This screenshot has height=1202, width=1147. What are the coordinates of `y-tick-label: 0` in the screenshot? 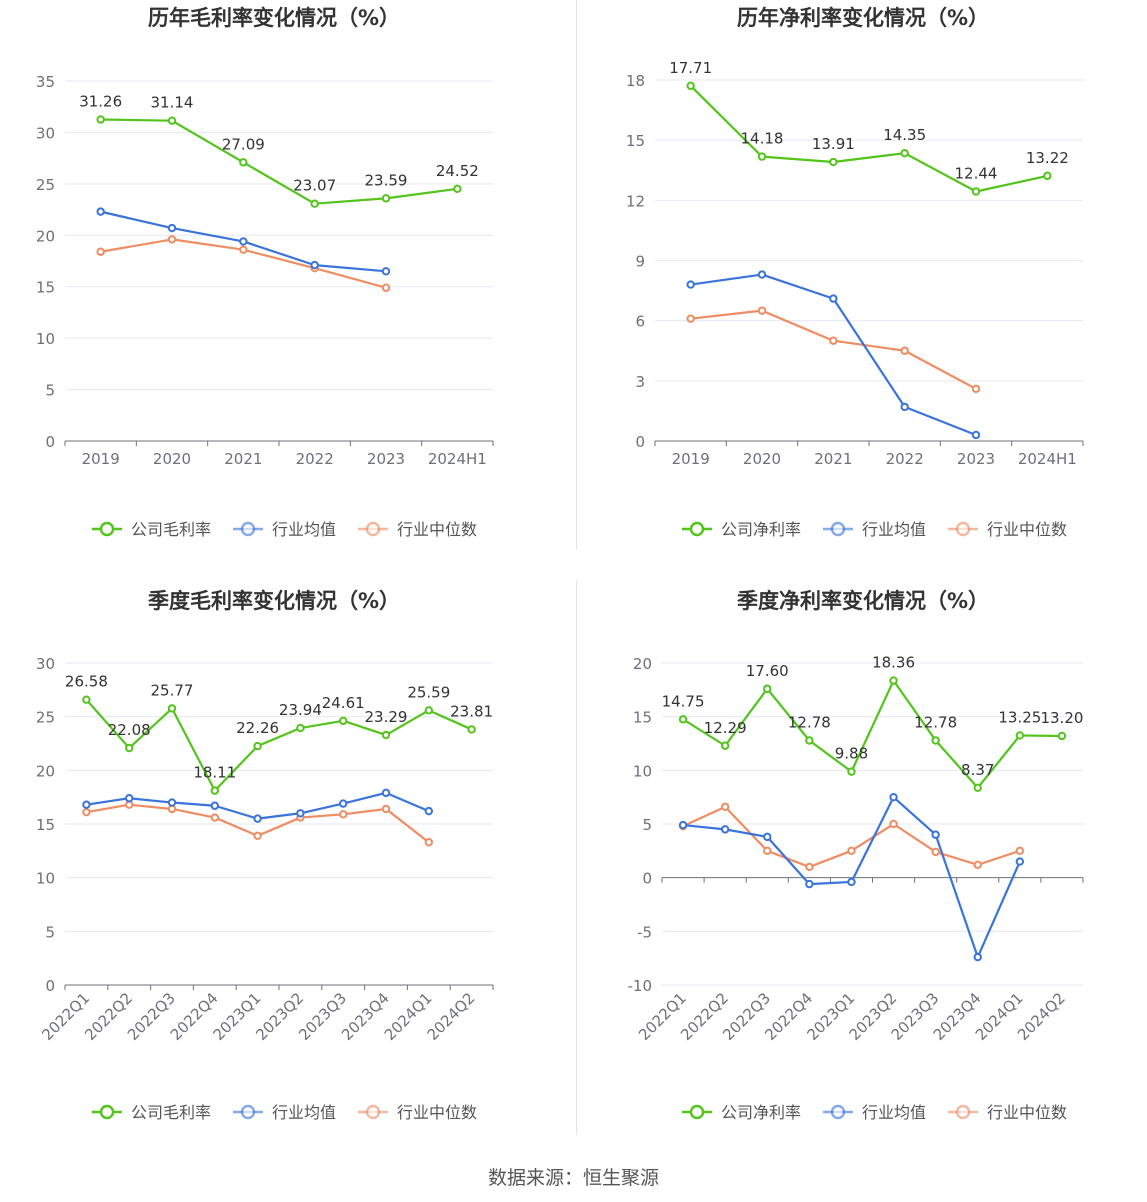 It's located at (50, 986).